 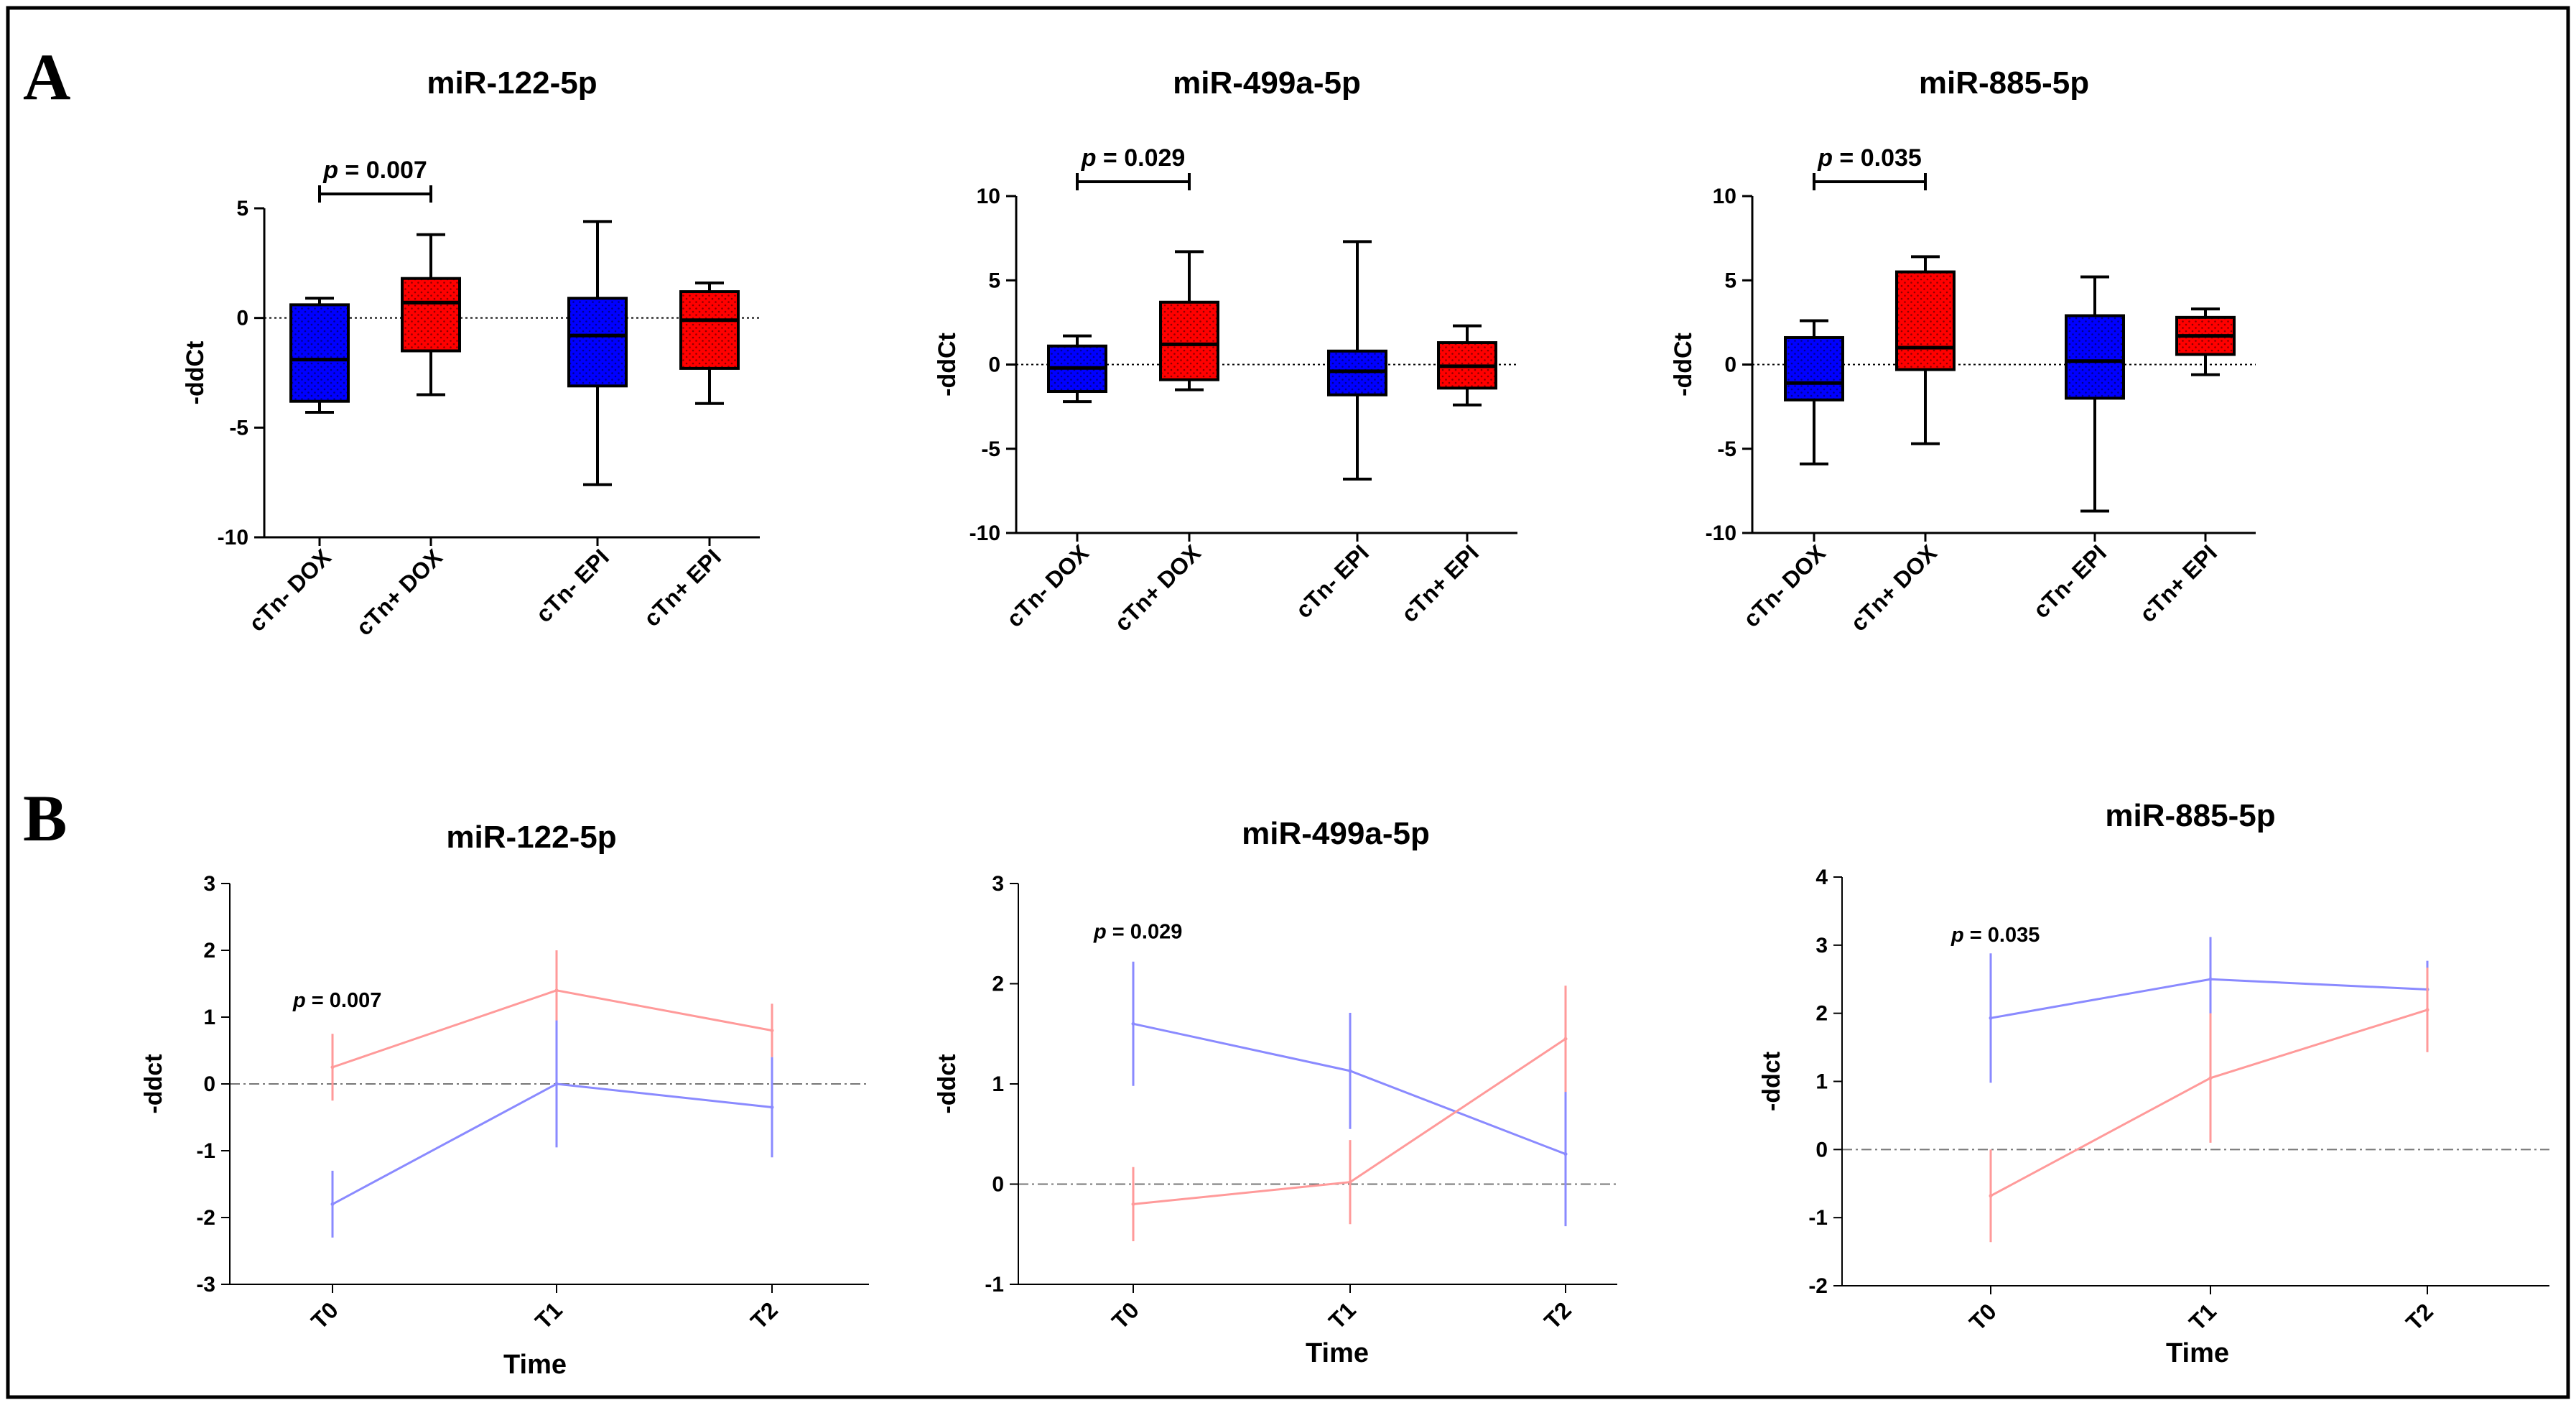 What do you see at coordinates (1349, 1114) in the screenshot?
I see `series-red` at bounding box center [1349, 1114].